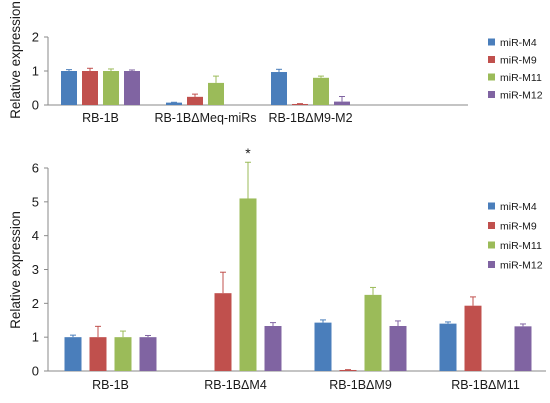 Image resolution: width=550 pixels, height=403 pixels. I want to click on top-bar-mir-m4-rb-1b-m9-m2, so click(279, 88).